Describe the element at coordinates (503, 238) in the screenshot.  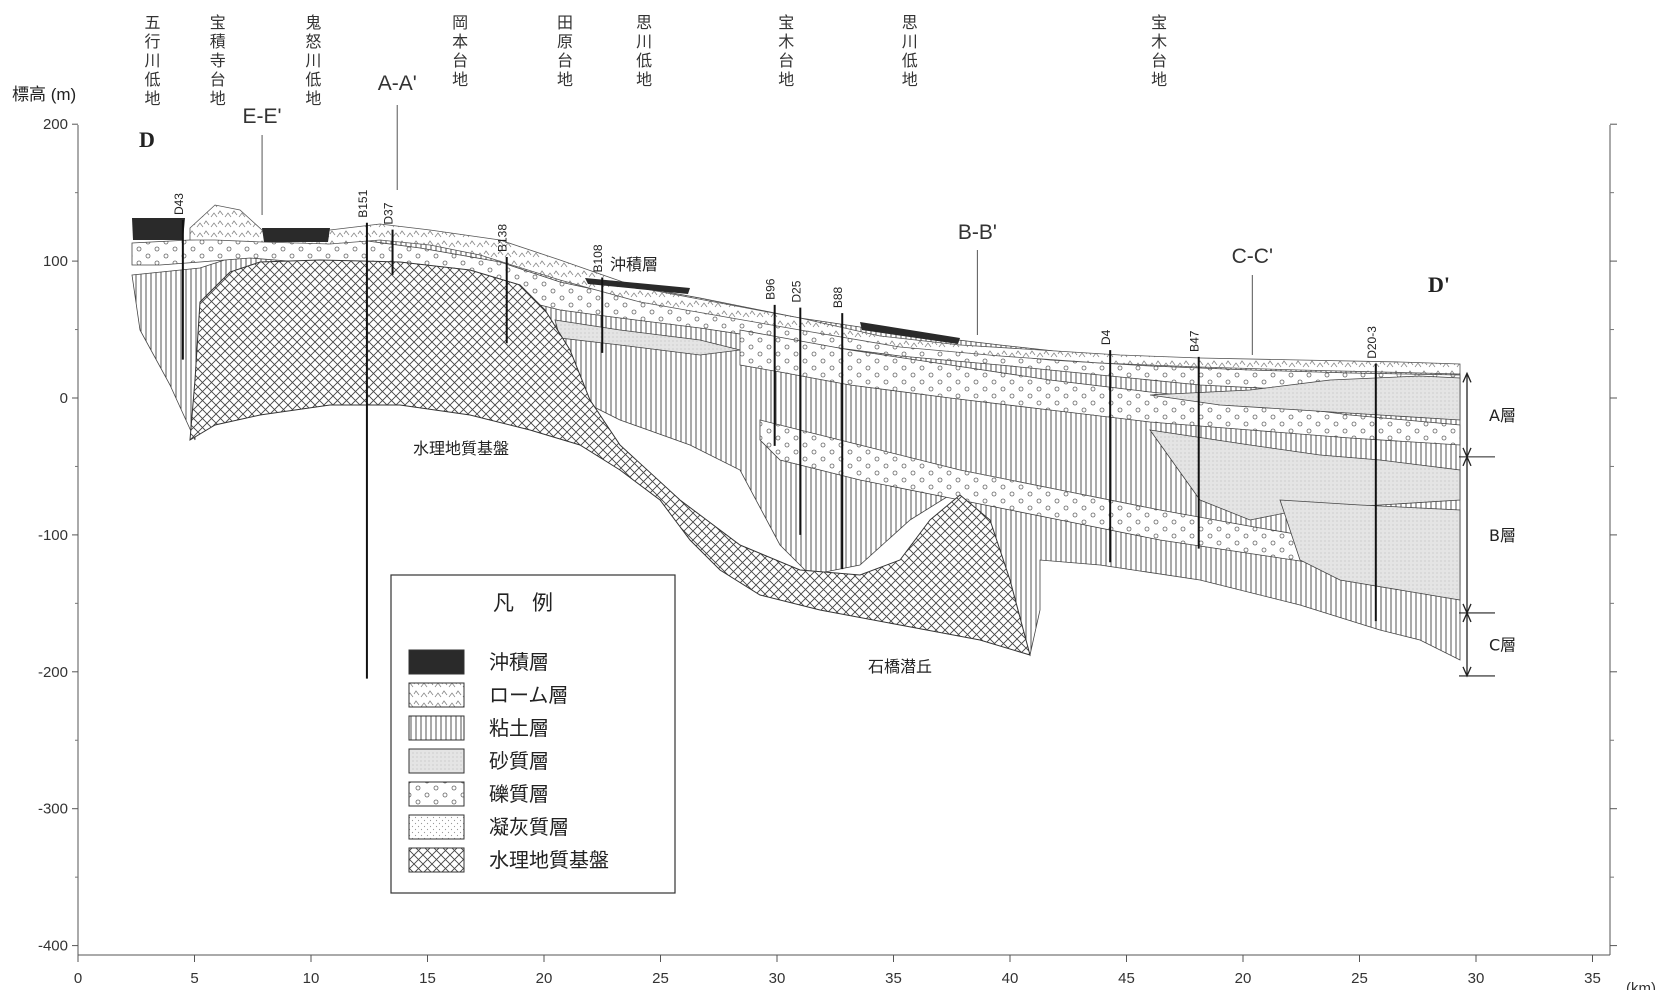
I see `borehole-label: B138` at that location.